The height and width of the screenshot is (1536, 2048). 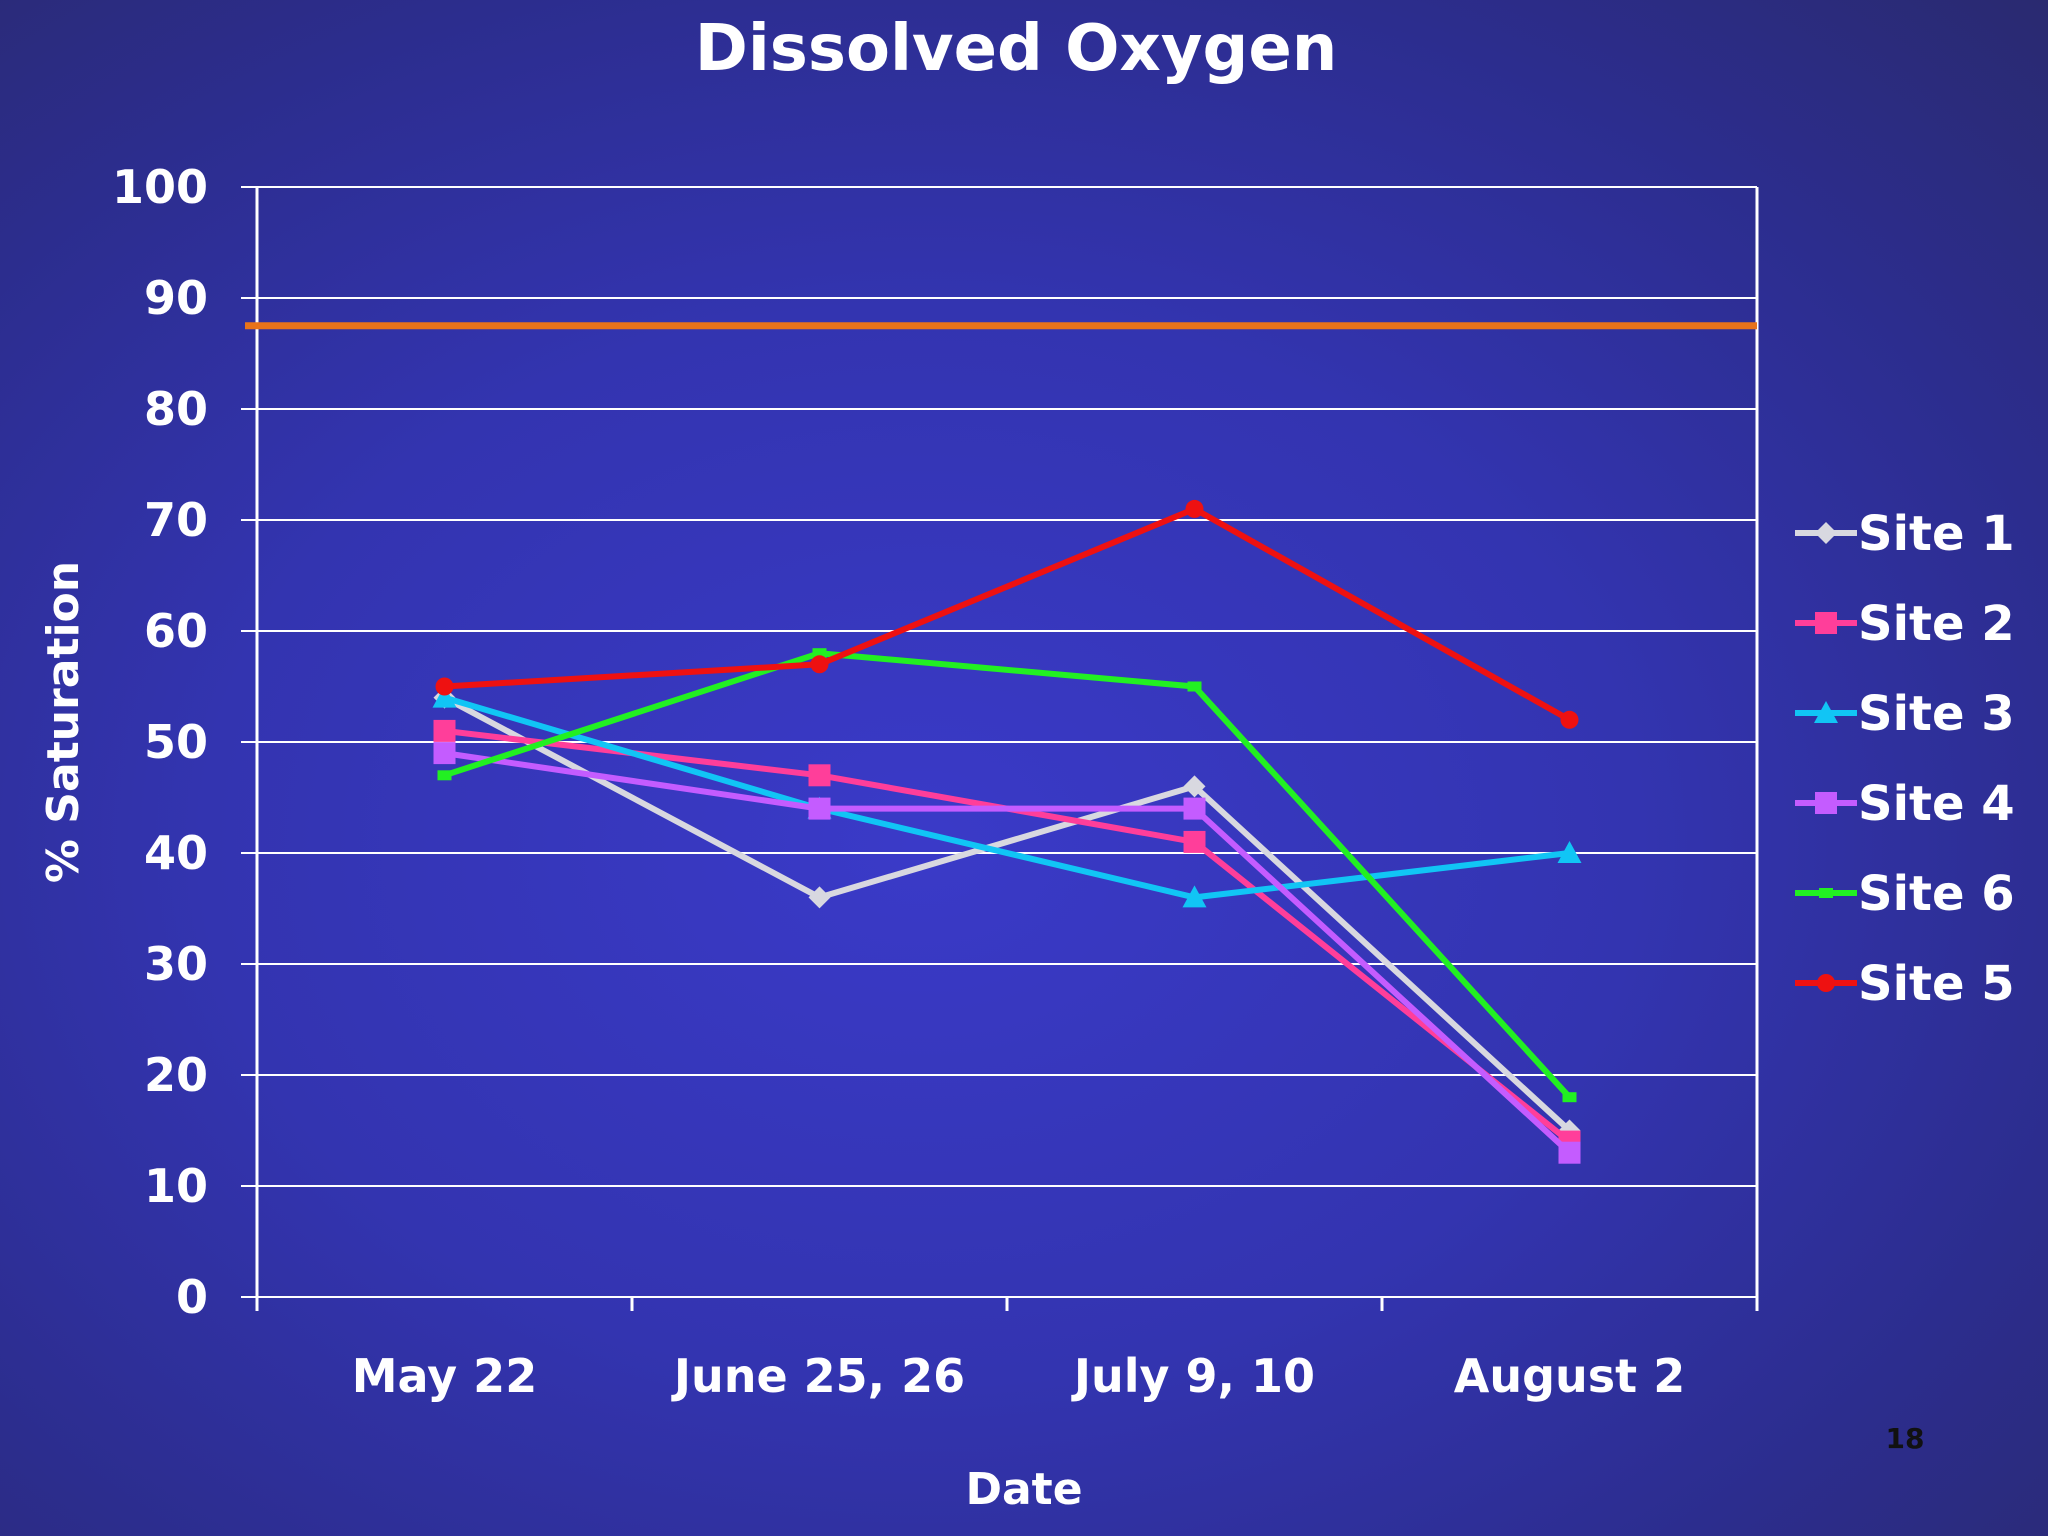 I want to click on y-tick-label: 70, so click(x=176, y=520).